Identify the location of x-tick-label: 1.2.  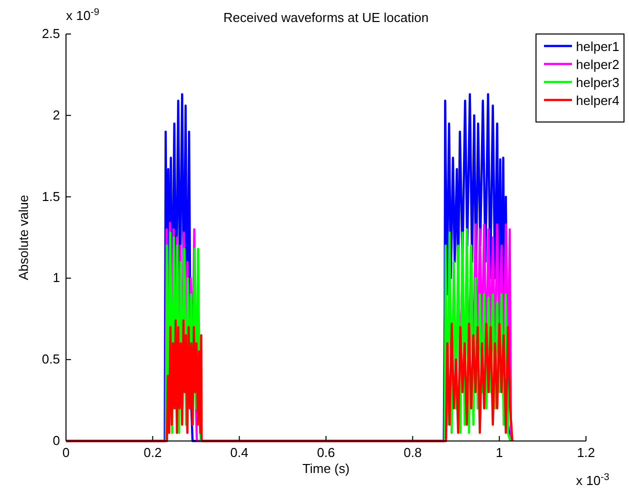
(586, 452).